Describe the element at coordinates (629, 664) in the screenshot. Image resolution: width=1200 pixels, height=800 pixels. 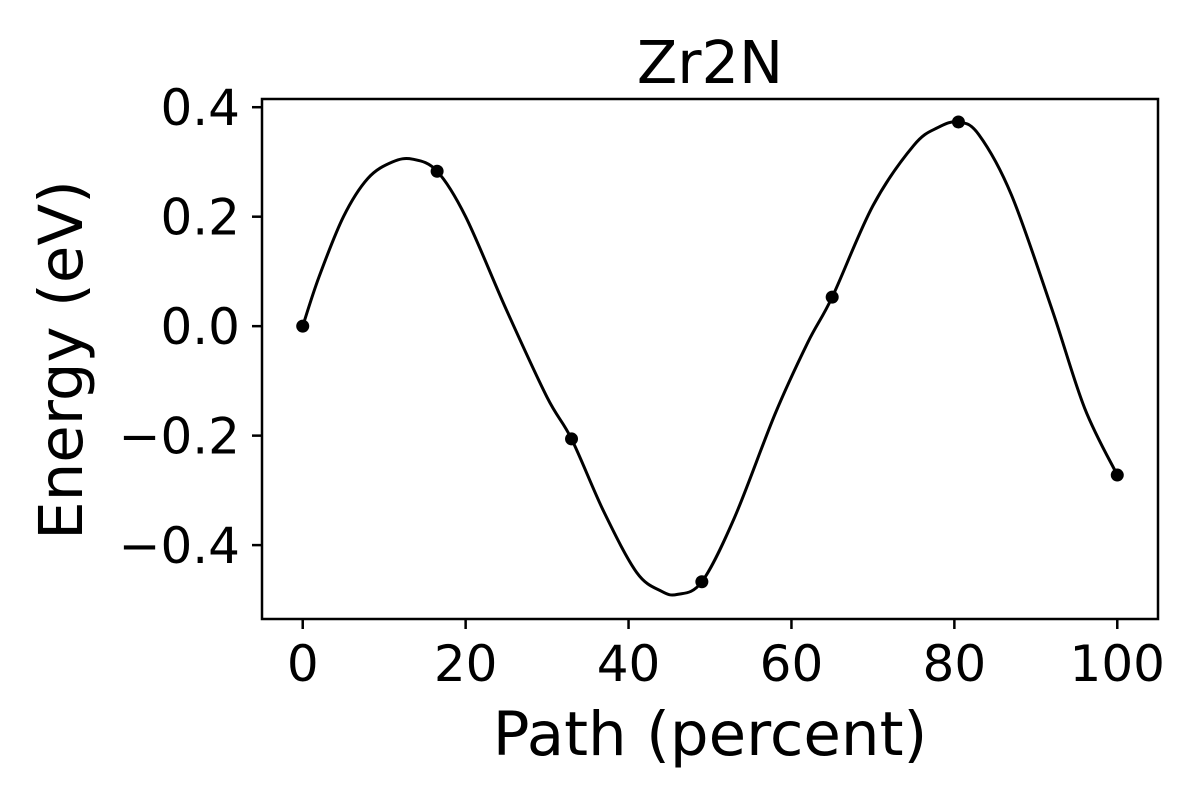
I see `x-tick-label: 40` at that location.